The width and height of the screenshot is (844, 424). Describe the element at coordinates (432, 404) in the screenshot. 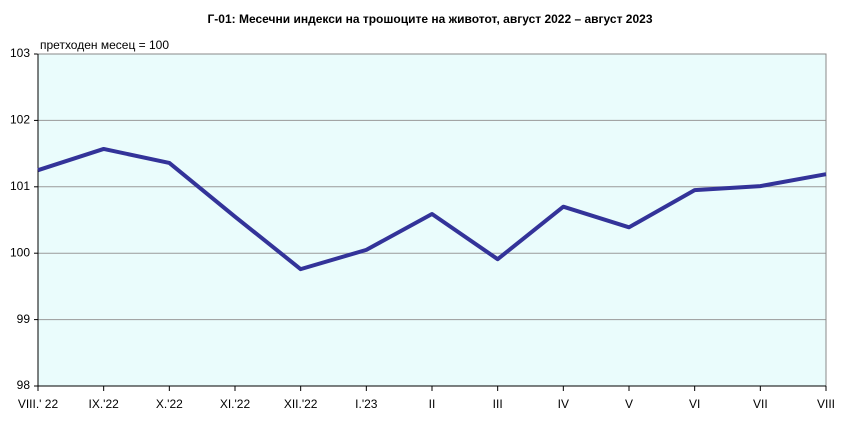

I see `x-tick-label: II` at that location.